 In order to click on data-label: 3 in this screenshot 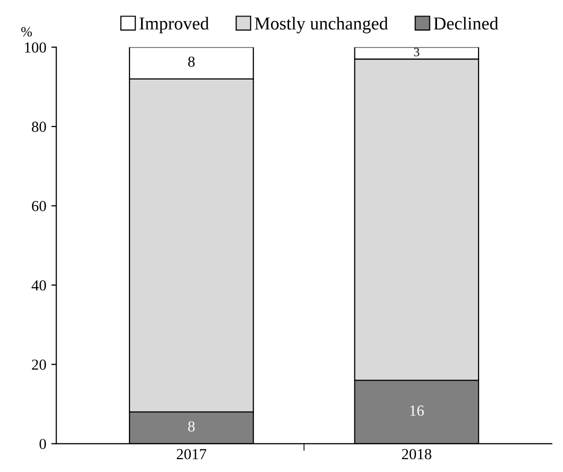, I will do `click(417, 52)`.